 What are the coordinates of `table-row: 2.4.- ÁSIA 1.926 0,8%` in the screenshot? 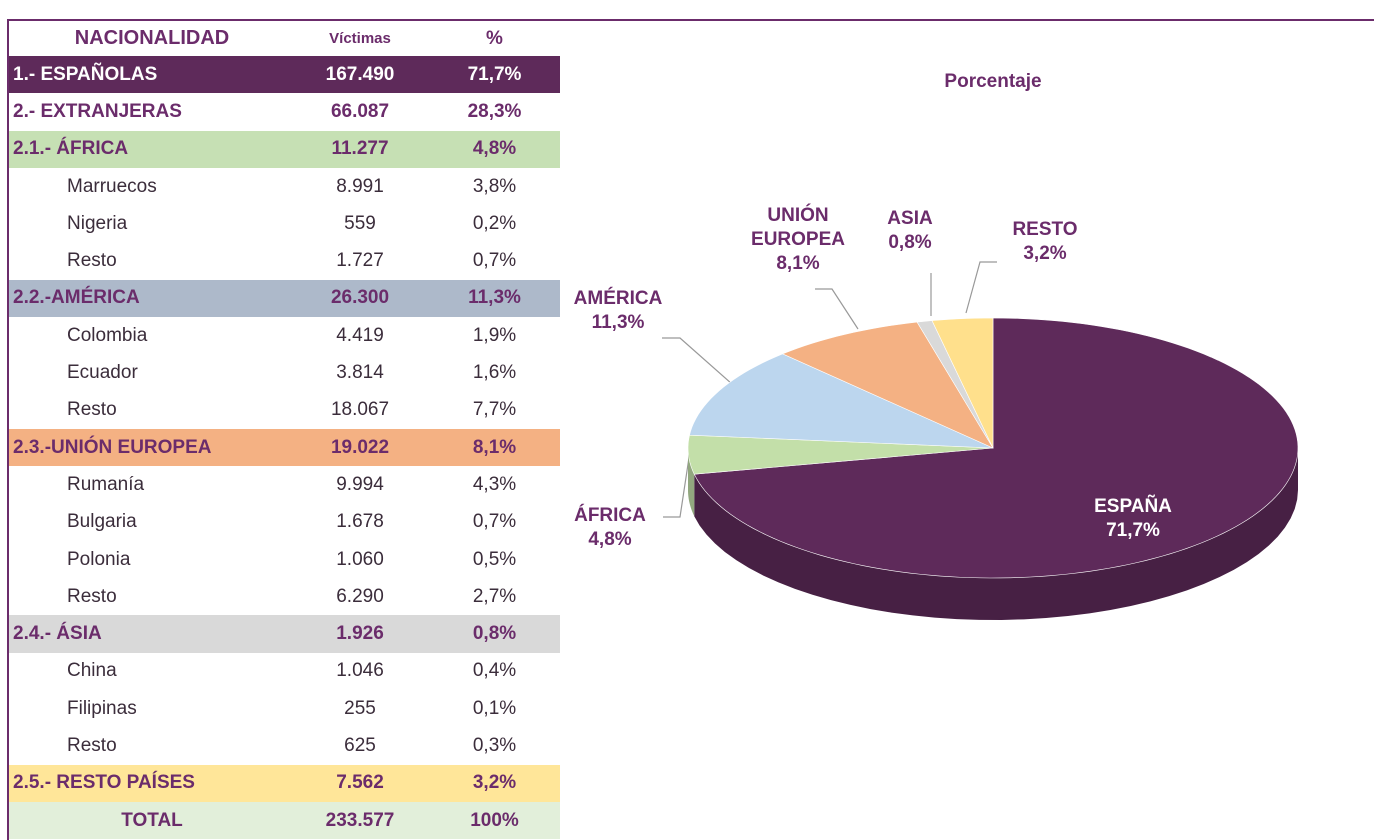 It's located at (284, 634).